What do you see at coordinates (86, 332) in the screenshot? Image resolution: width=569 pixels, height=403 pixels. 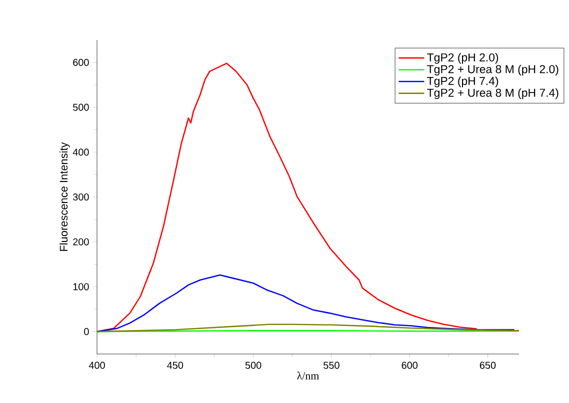 I see `y-tick-label: 0` at bounding box center [86, 332].